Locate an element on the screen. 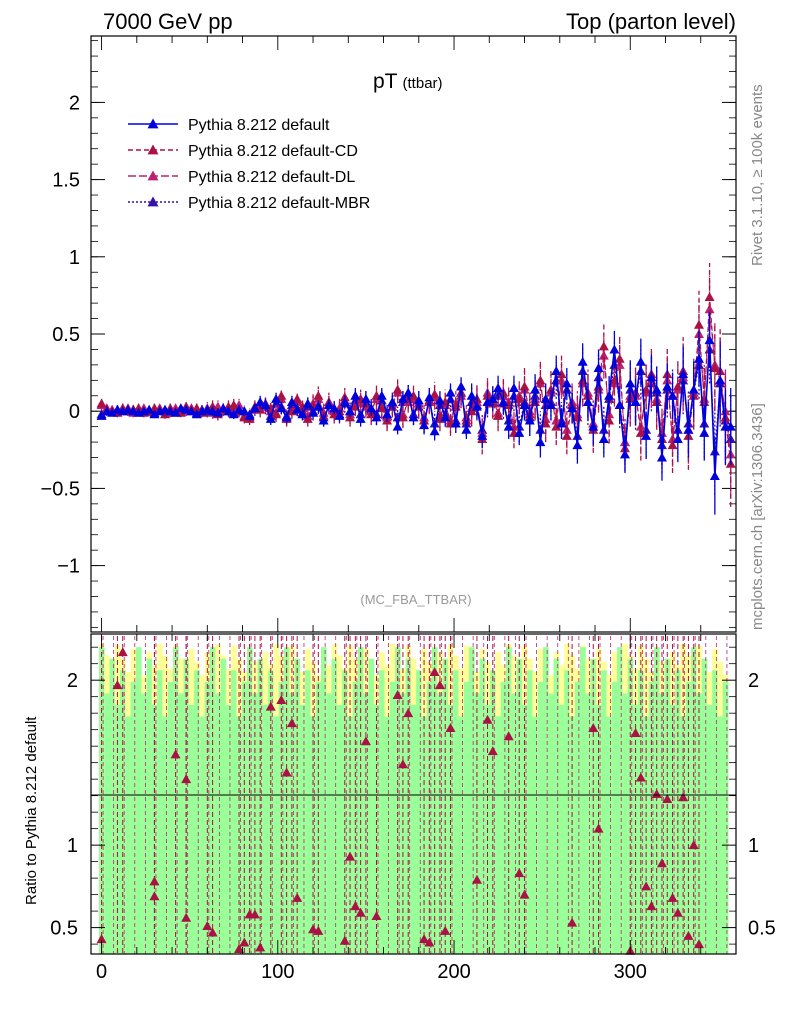  xtick-label: 200 is located at coordinates (453, 972).